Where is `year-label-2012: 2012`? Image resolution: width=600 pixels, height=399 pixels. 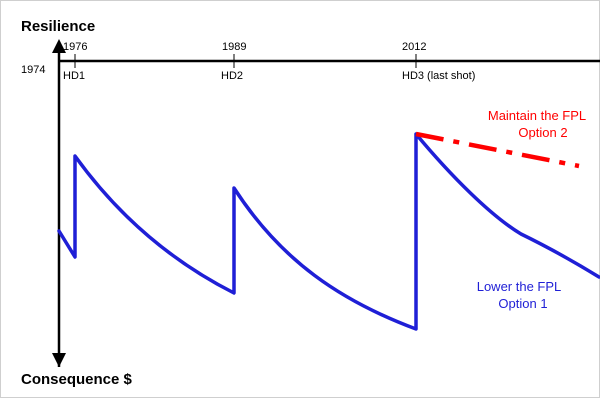
year-label-2012: 2012 is located at coordinates (414, 47).